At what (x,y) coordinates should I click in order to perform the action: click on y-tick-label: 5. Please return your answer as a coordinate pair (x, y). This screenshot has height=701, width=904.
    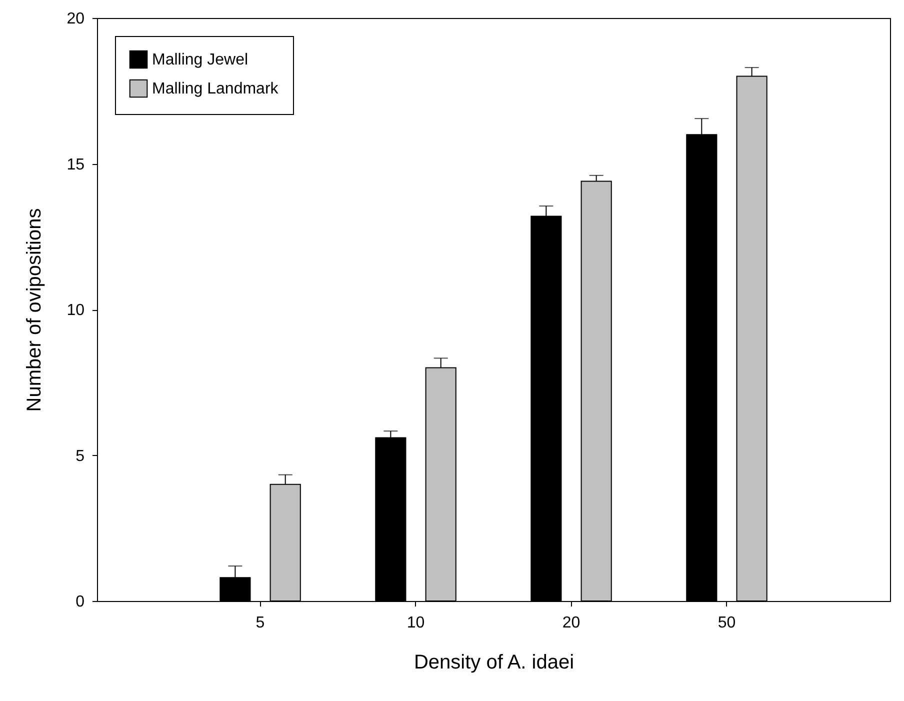
    Looking at the image, I should click on (80, 456).